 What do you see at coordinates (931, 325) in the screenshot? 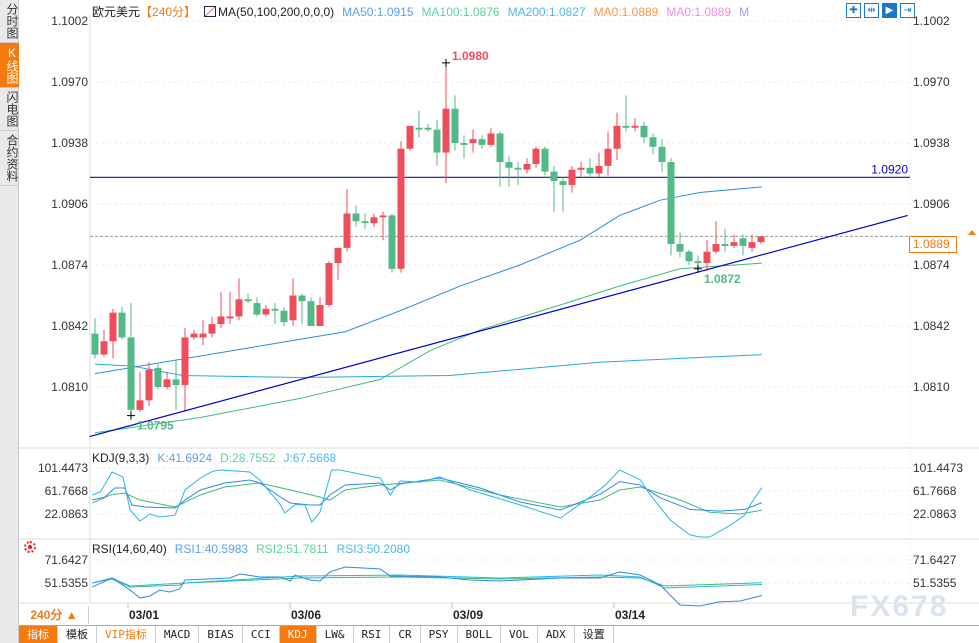
I see `y-tick-right: 1.0842` at bounding box center [931, 325].